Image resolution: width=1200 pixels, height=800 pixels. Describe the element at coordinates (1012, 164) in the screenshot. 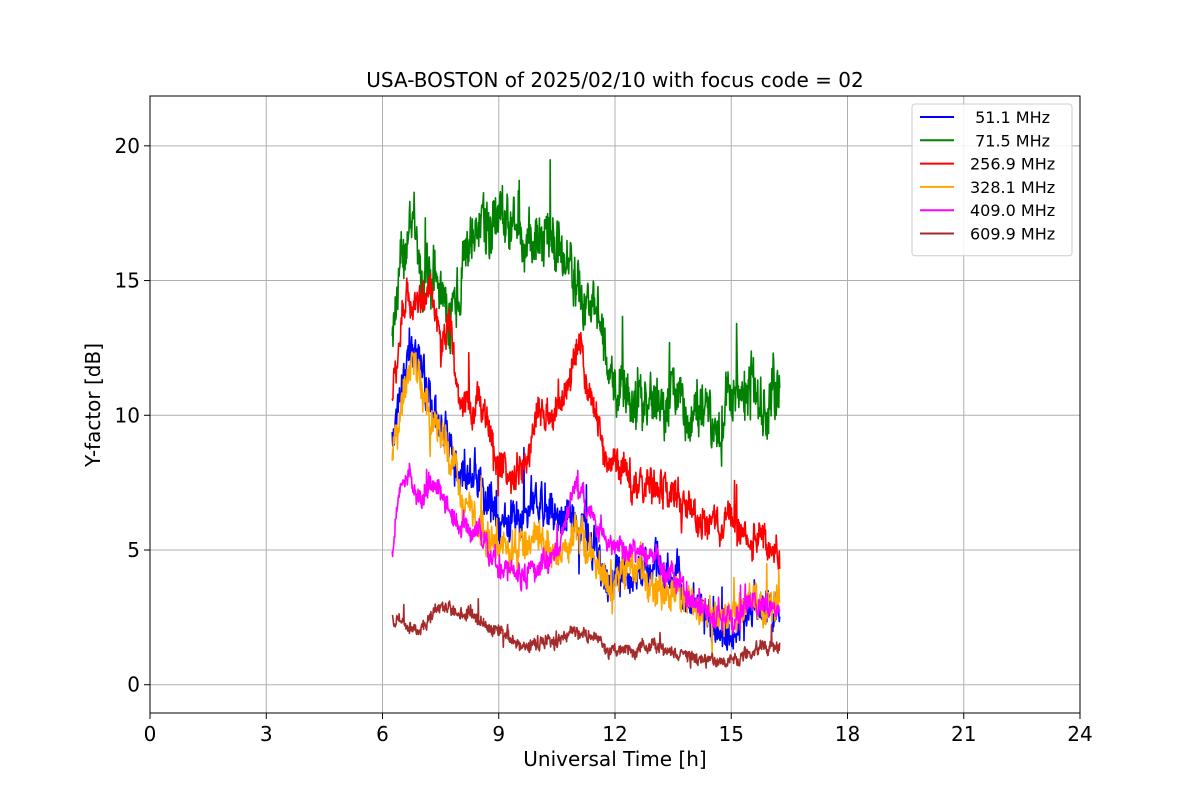

I see `legend-label: 256.9 MHz` at that location.